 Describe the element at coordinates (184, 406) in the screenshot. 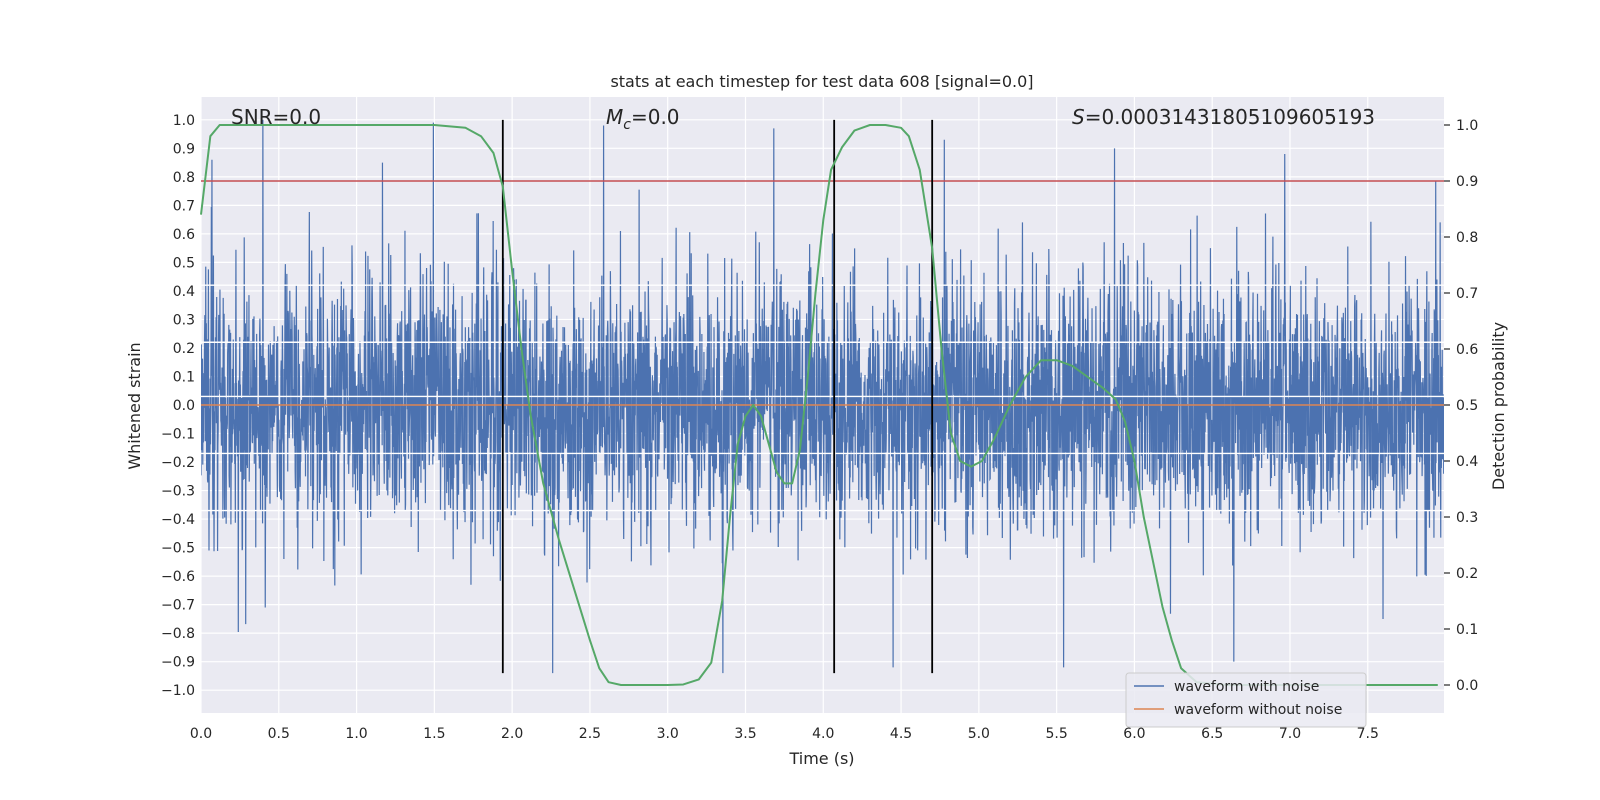

I see `y-tick-label: 0.0` at that location.